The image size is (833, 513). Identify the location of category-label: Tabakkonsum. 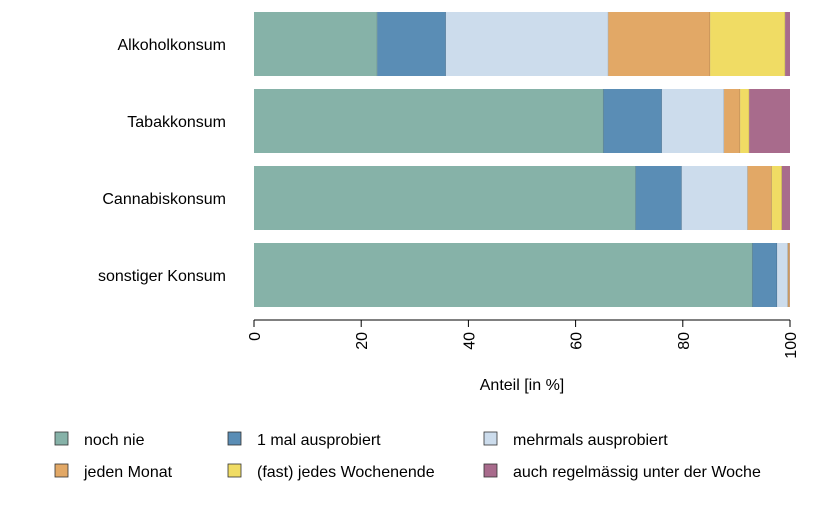
(176, 122).